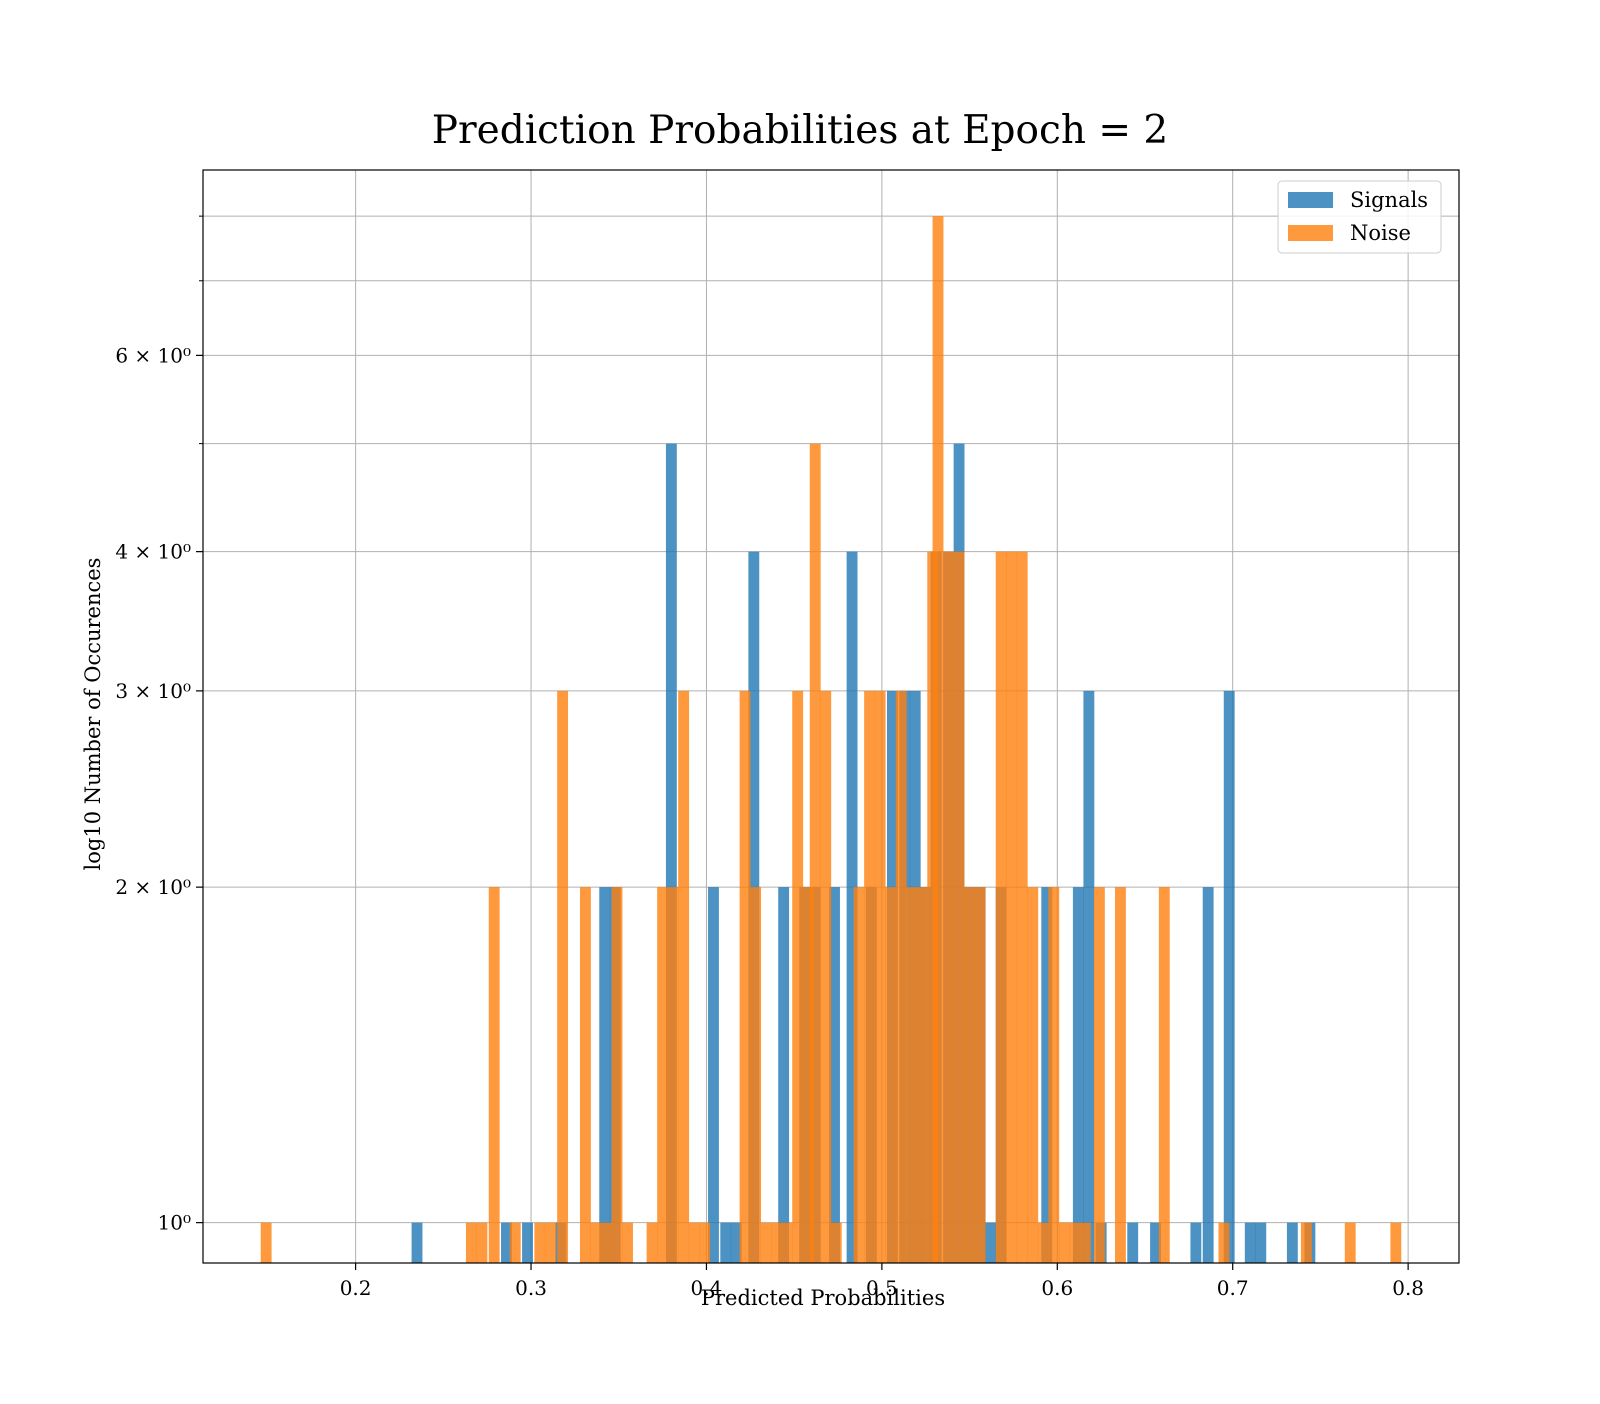  Describe the element at coordinates (153, 355) in the screenshot. I see `y-tick-label: 6 × 10⁰` at that location.